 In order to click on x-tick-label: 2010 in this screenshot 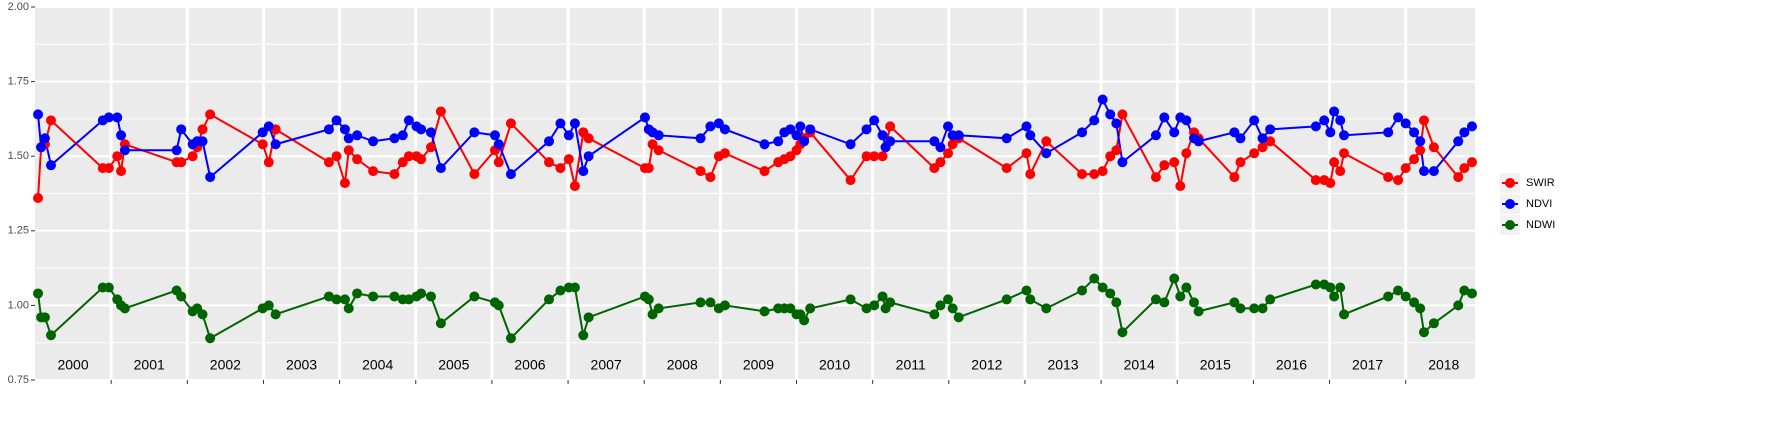, I will do `click(834, 365)`.